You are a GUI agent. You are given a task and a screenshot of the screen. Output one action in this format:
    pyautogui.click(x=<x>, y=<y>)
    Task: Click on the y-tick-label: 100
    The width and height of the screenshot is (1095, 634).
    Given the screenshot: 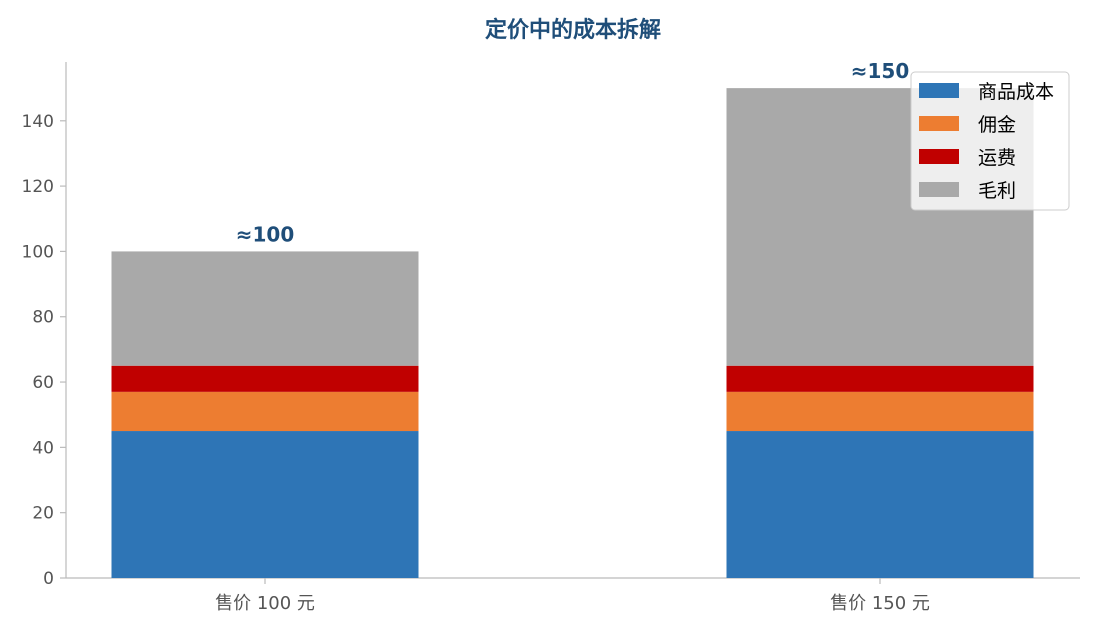 What is the action you would take?
    pyautogui.click(x=38, y=252)
    